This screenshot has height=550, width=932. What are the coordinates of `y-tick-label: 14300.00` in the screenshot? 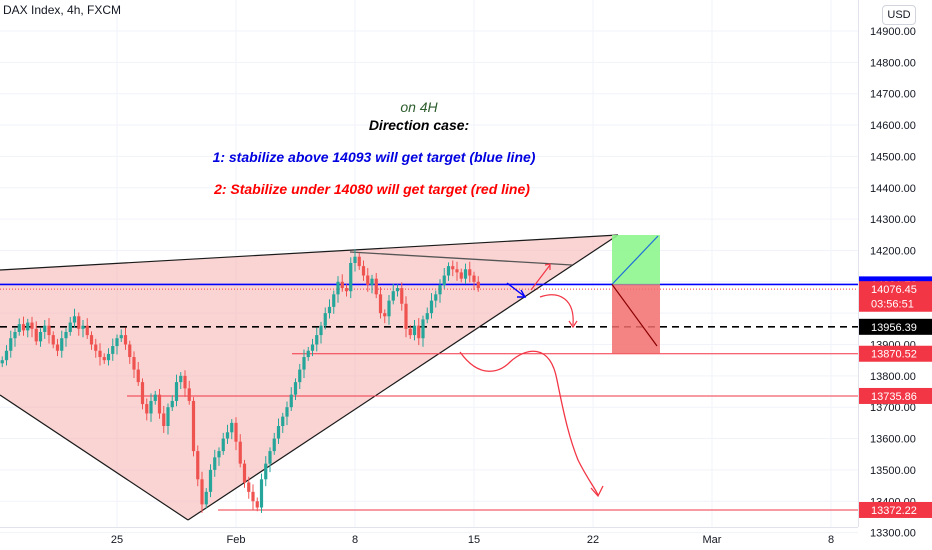 It's located at (893, 220).